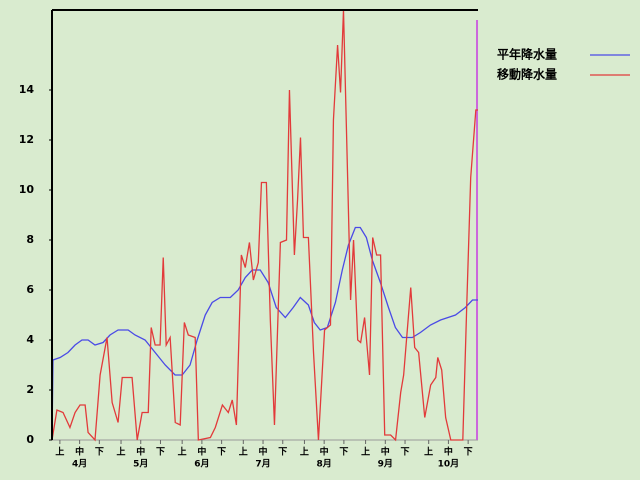 The image size is (640, 480). What do you see at coordinates (30, 239) in the screenshot?
I see `y-tick-label: 8` at bounding box center [30, 239].